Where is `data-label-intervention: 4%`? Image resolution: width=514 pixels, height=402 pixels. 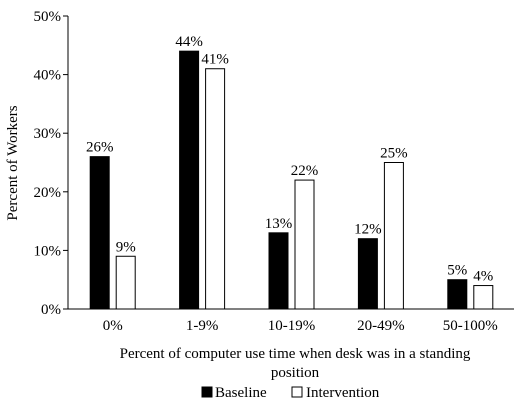 data-label-intervention: 4% is located at coordinates (483, 277).